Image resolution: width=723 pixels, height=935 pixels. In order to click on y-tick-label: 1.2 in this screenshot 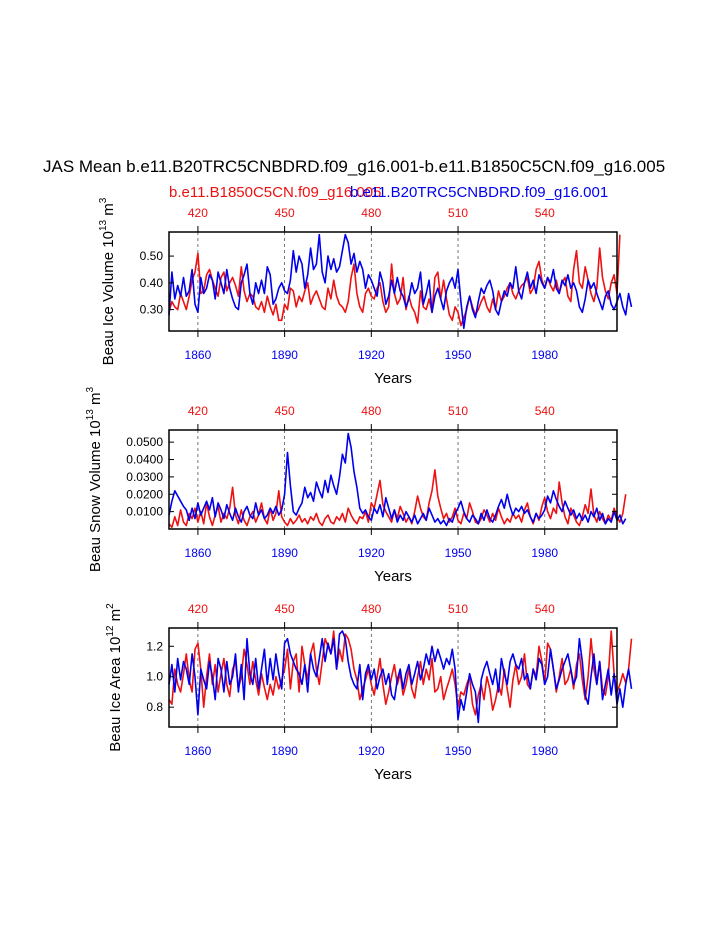, I will do `click(154, 646)`.